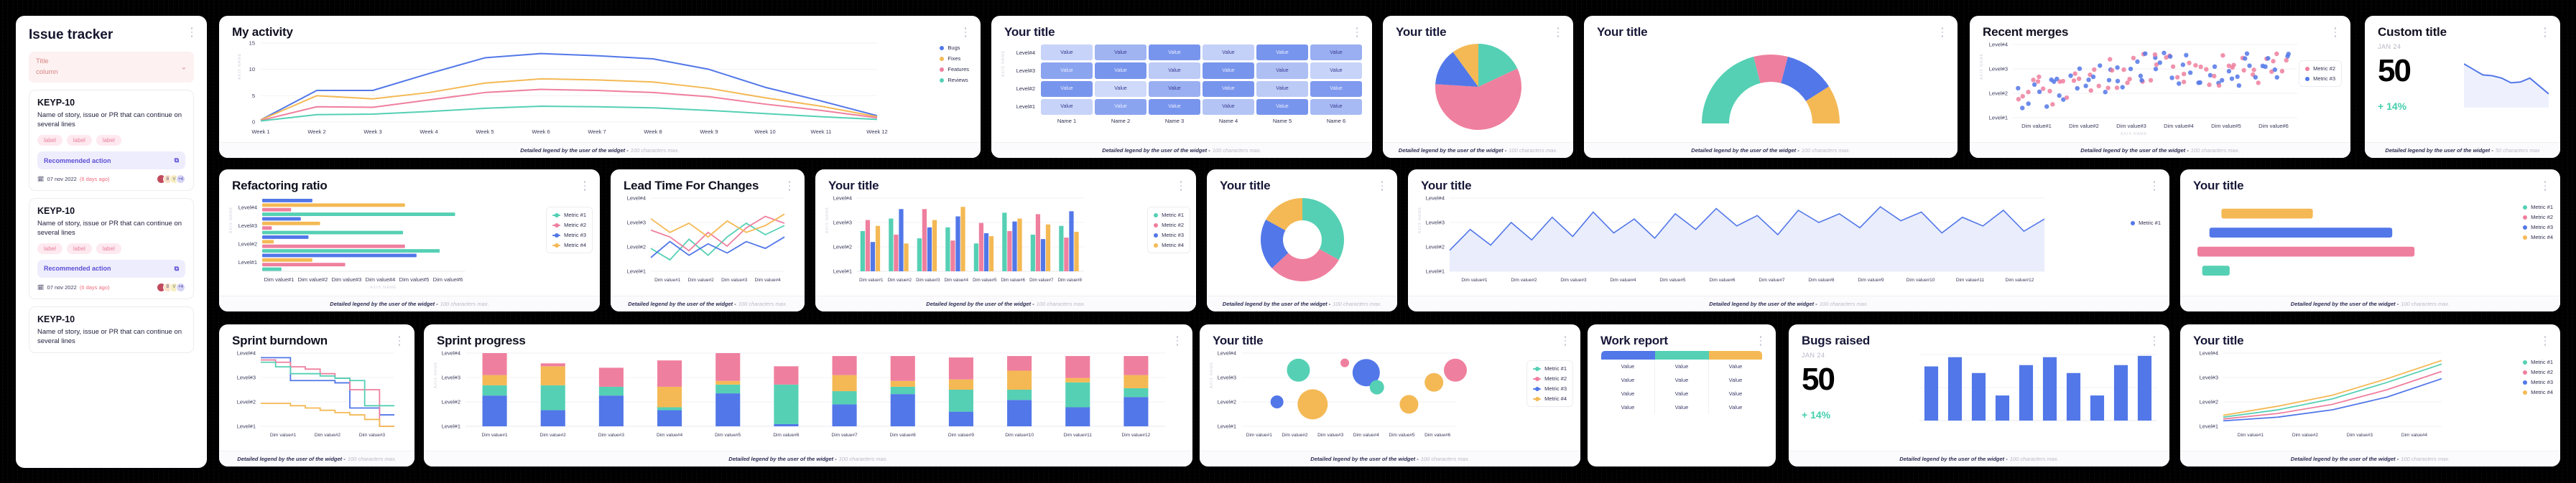 This screenshot has width=2576, height=483. What do you see at coordinates (597, 131) in the screenshot?
I see `svg-text: Week 7` at bounding box center [597, 131].